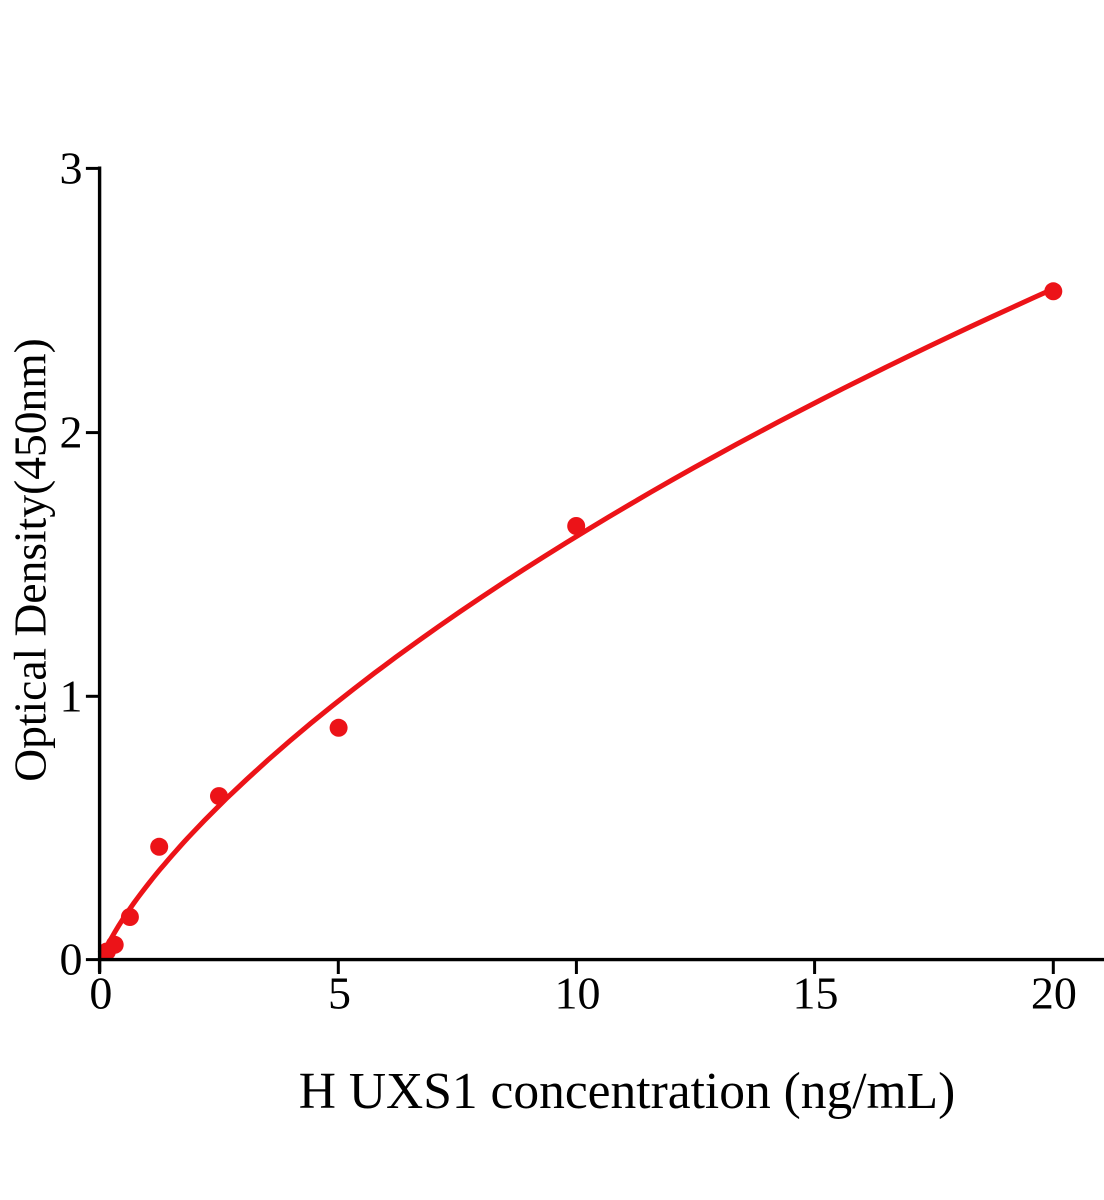 The image size is (1104, 1200). I want to click on svg-text: 20, so click(1054, 993).